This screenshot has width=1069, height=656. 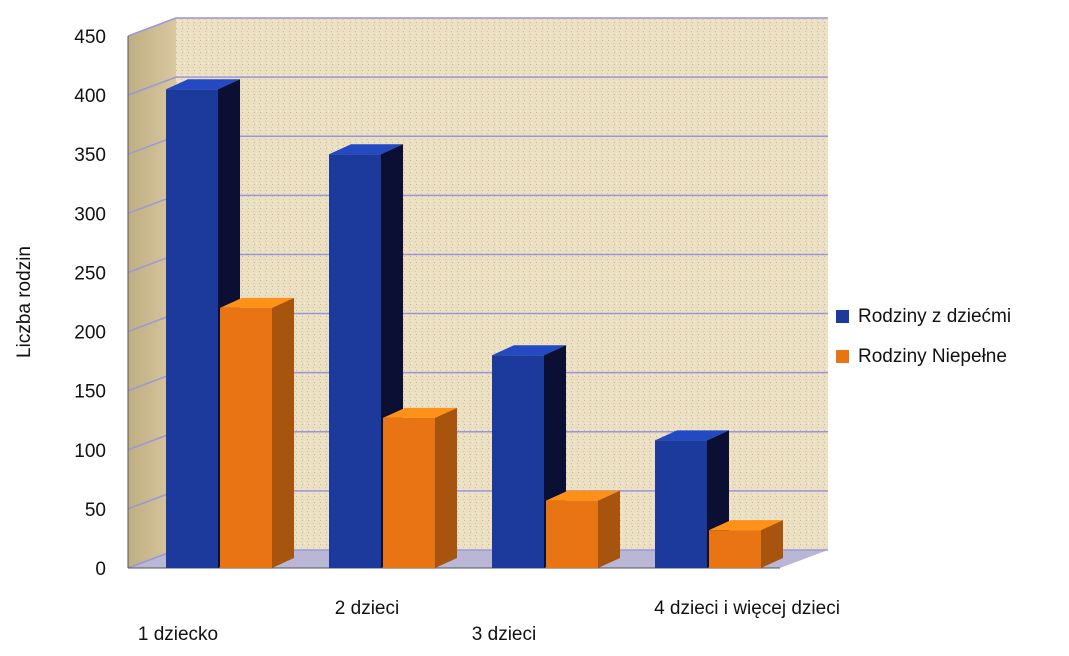 I want to click on x-tick-label: 1 dziecko, so click(x=178, y=634).